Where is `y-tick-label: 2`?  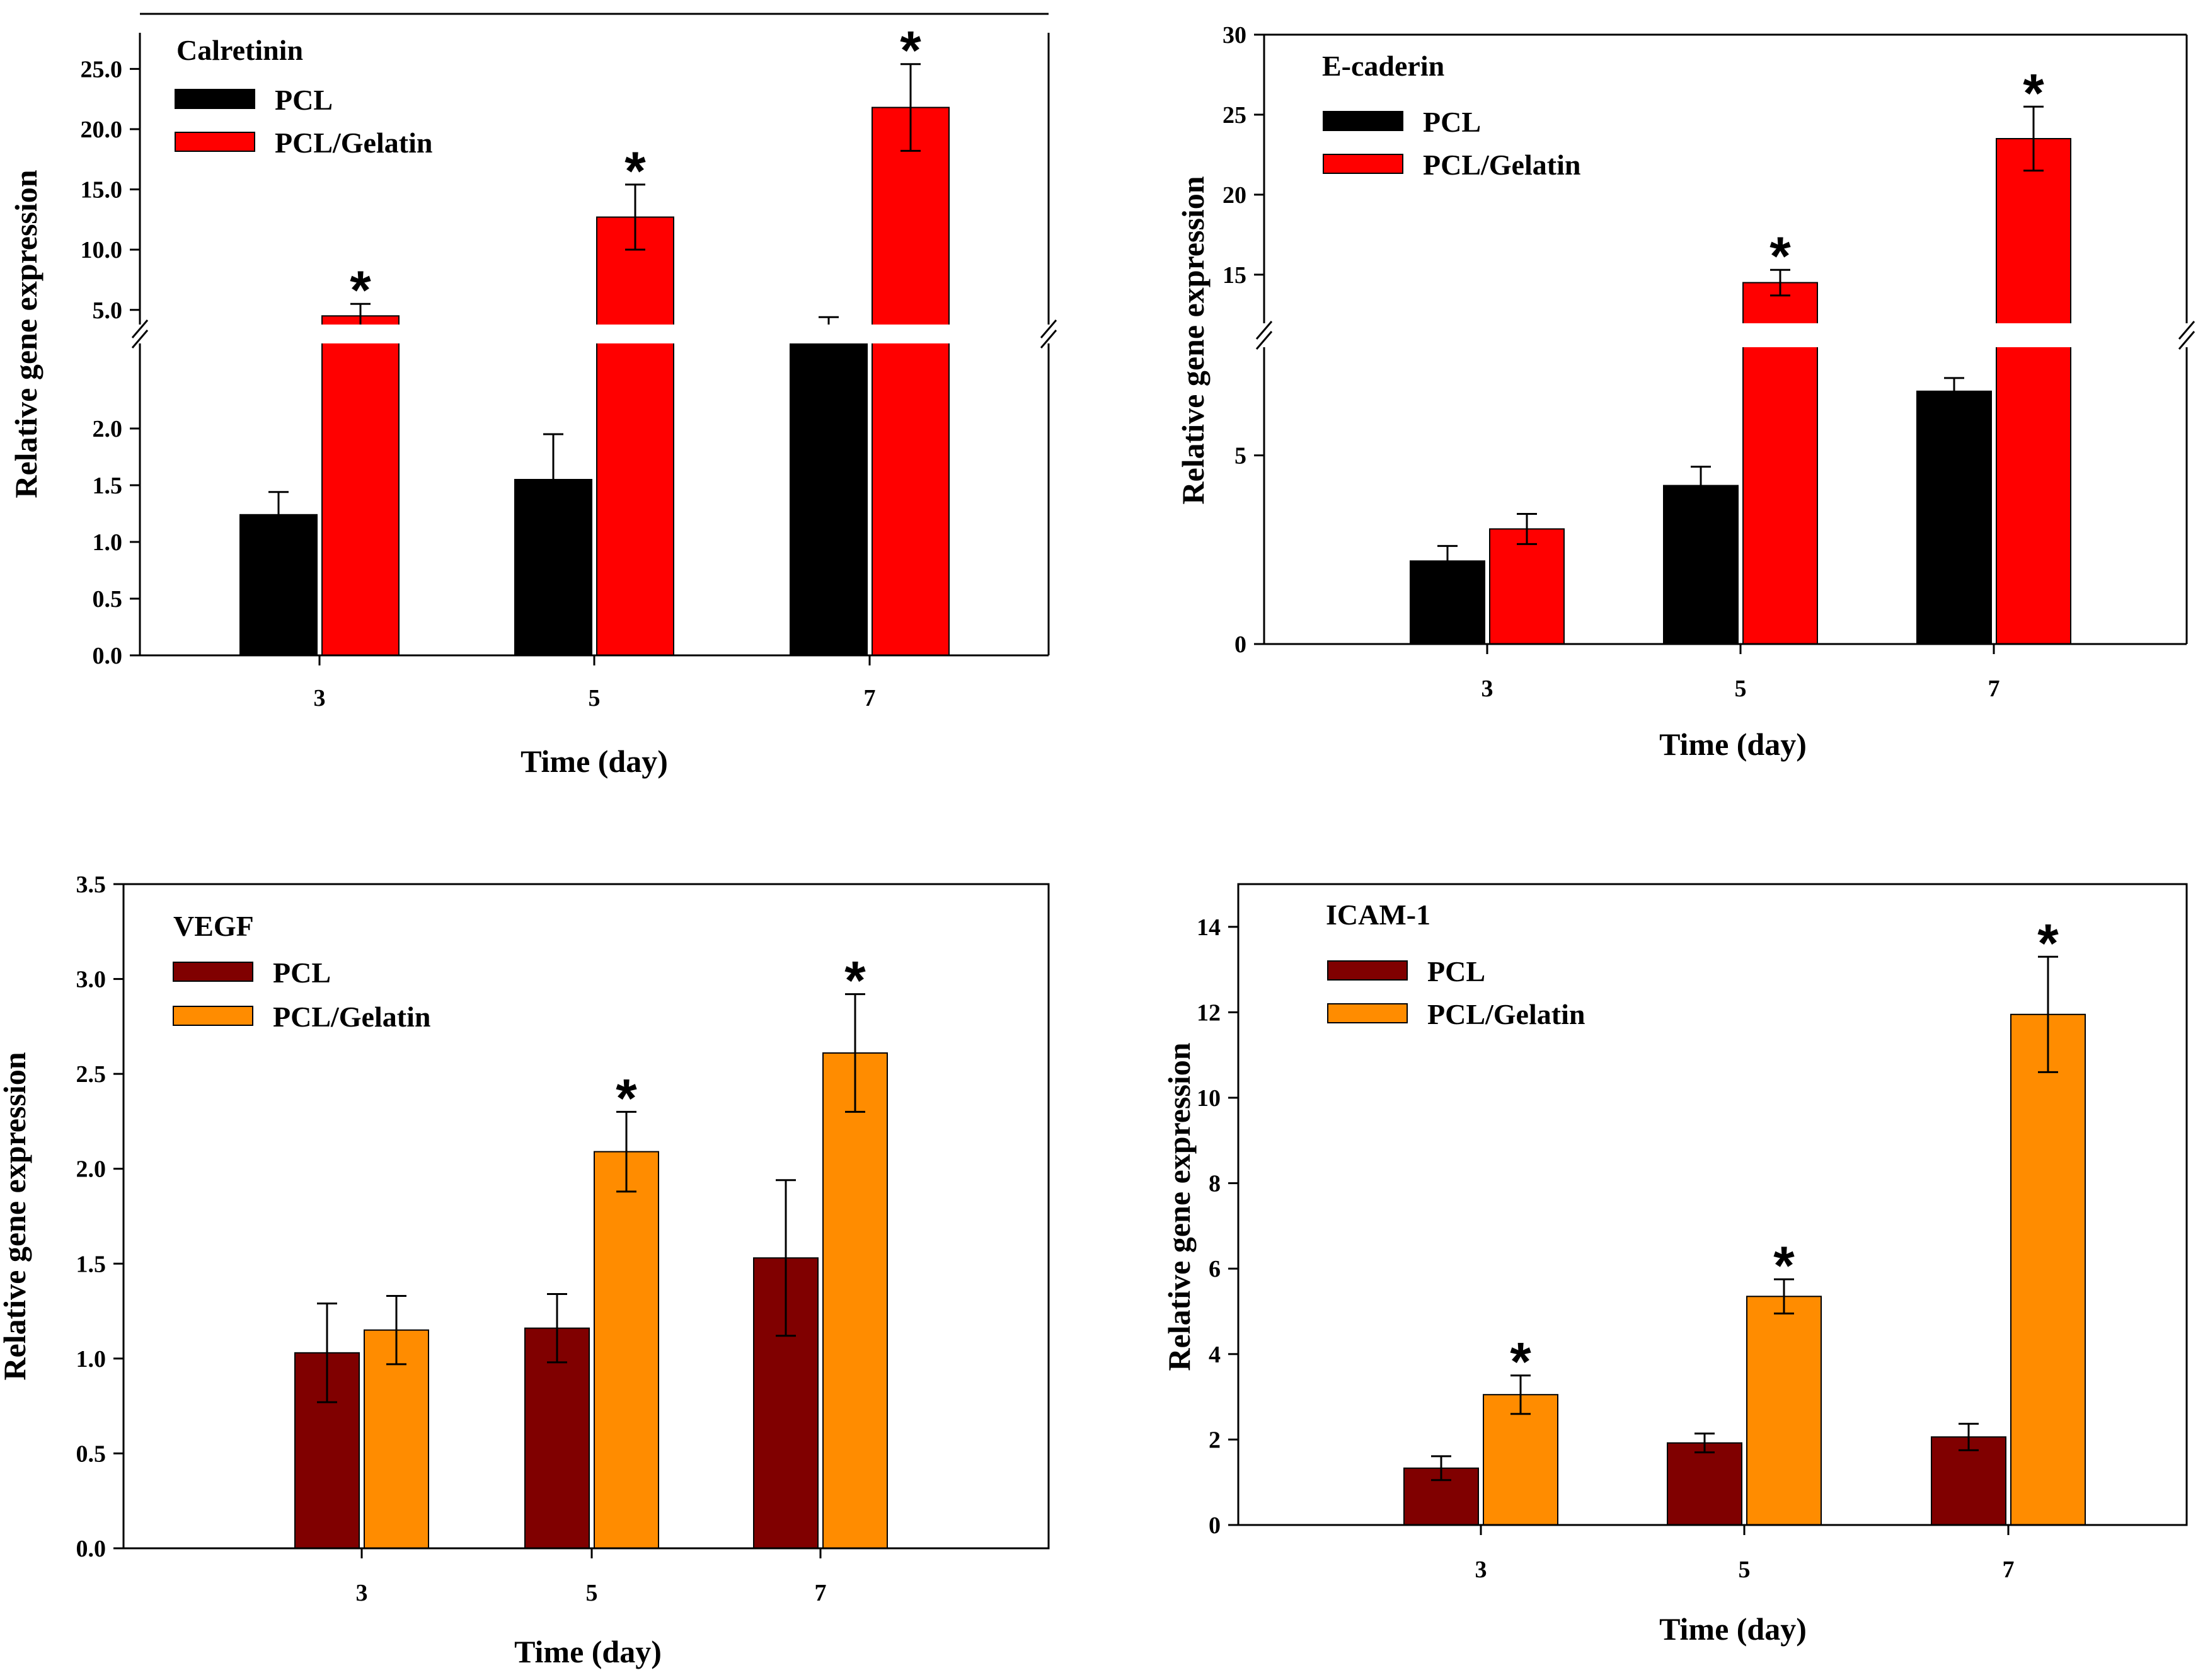
y-tick-label: 2 is located at coordinates (1215, 1440).